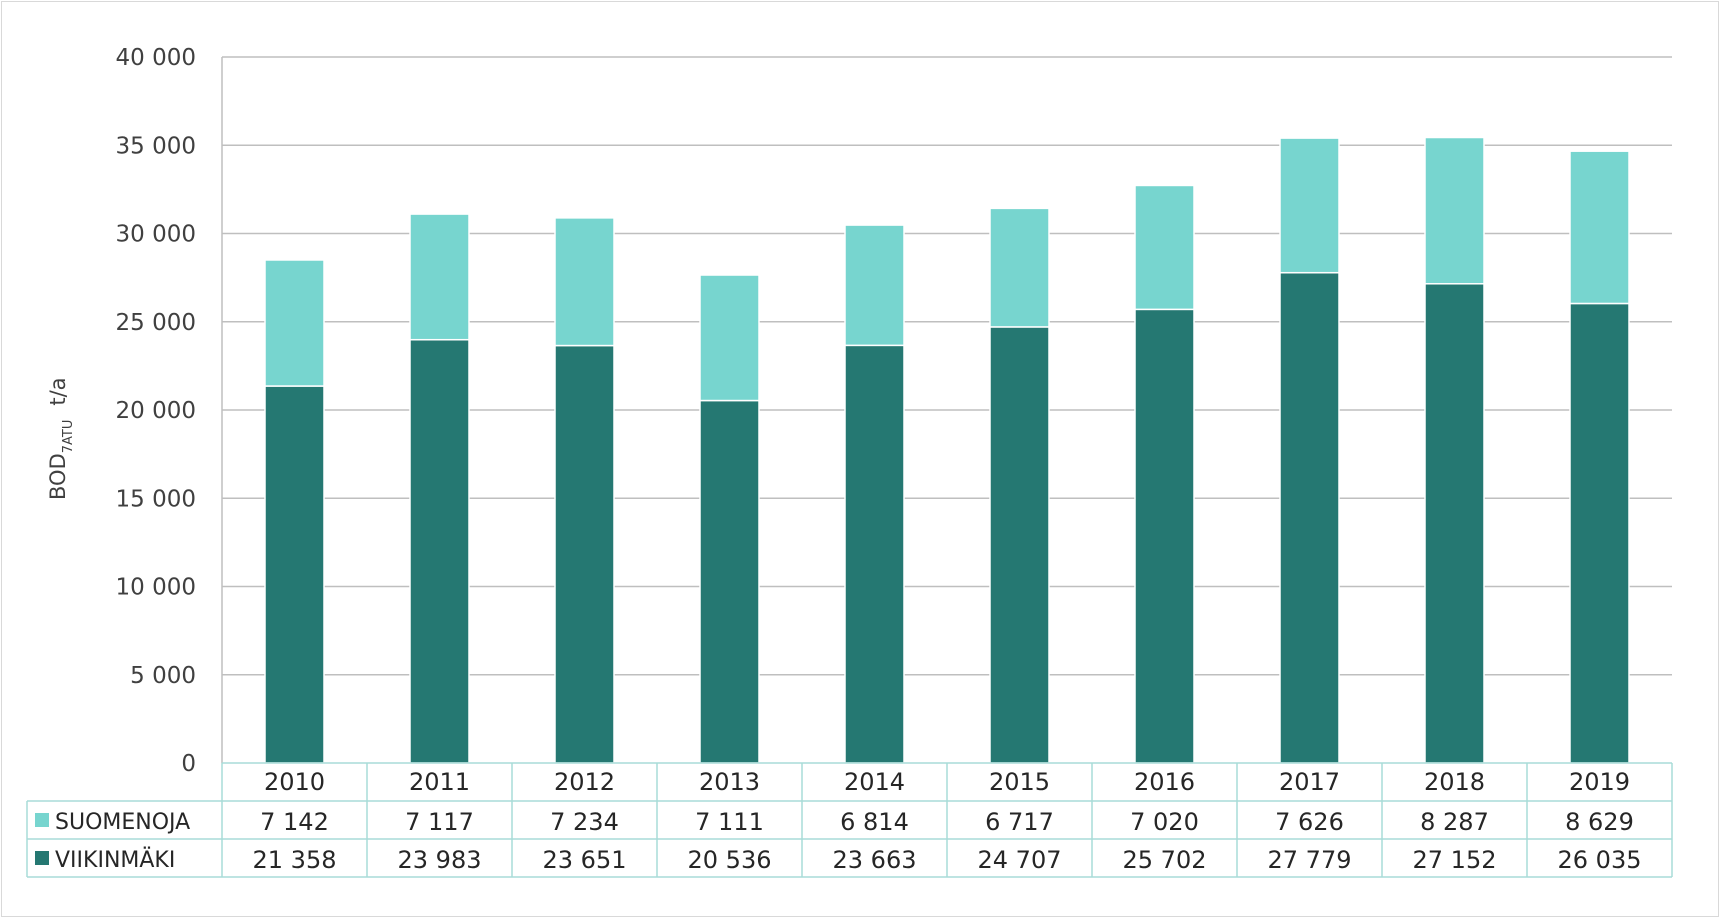  What do you see at coordinates (58, 391) in the screenshot?
I see `y-axis-title-unit: t/a` at bounding box center [58, 391].